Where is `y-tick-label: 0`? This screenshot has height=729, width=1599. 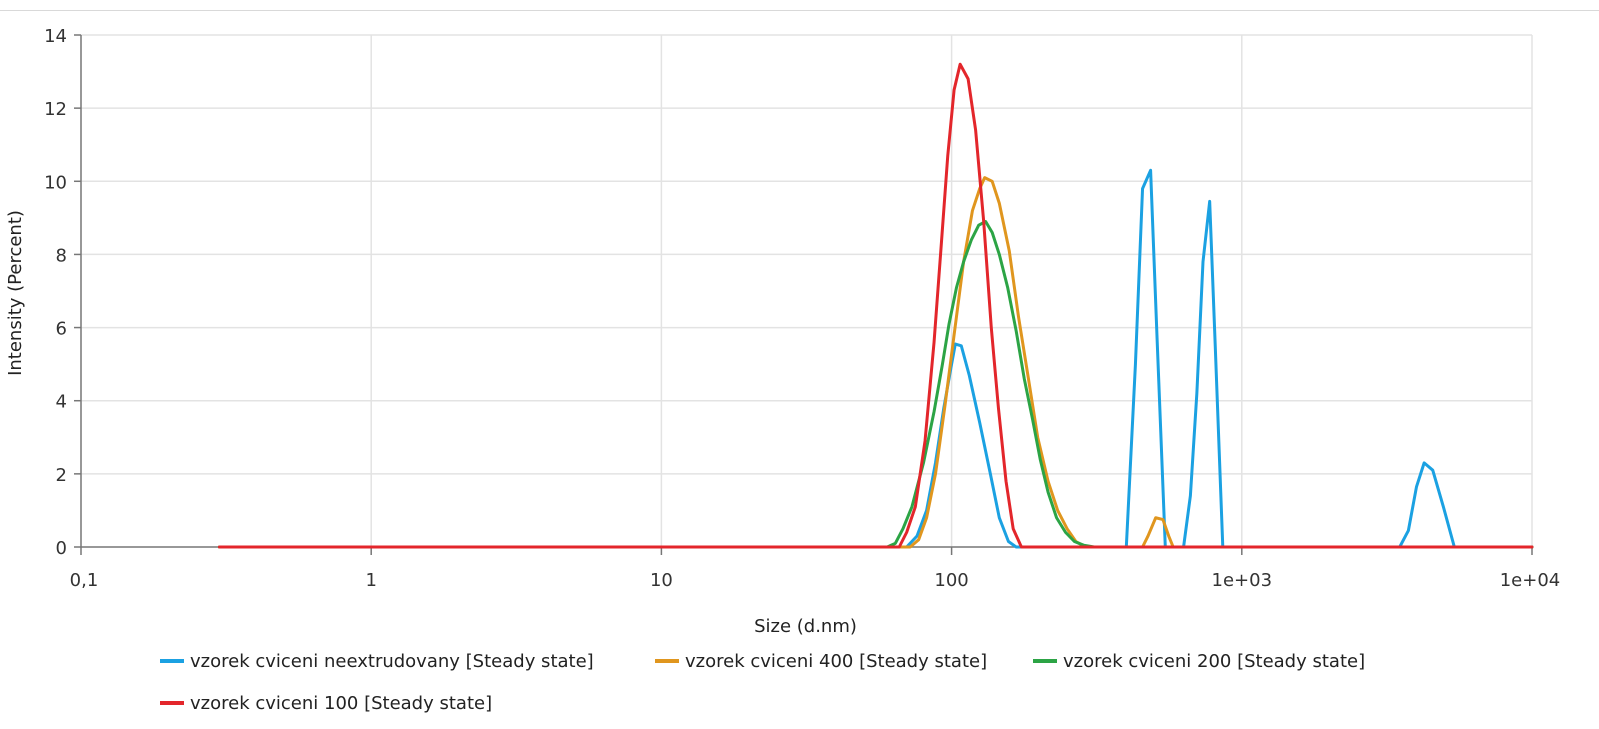 y-tick-label: 0 is located at coordinates (61, 548).